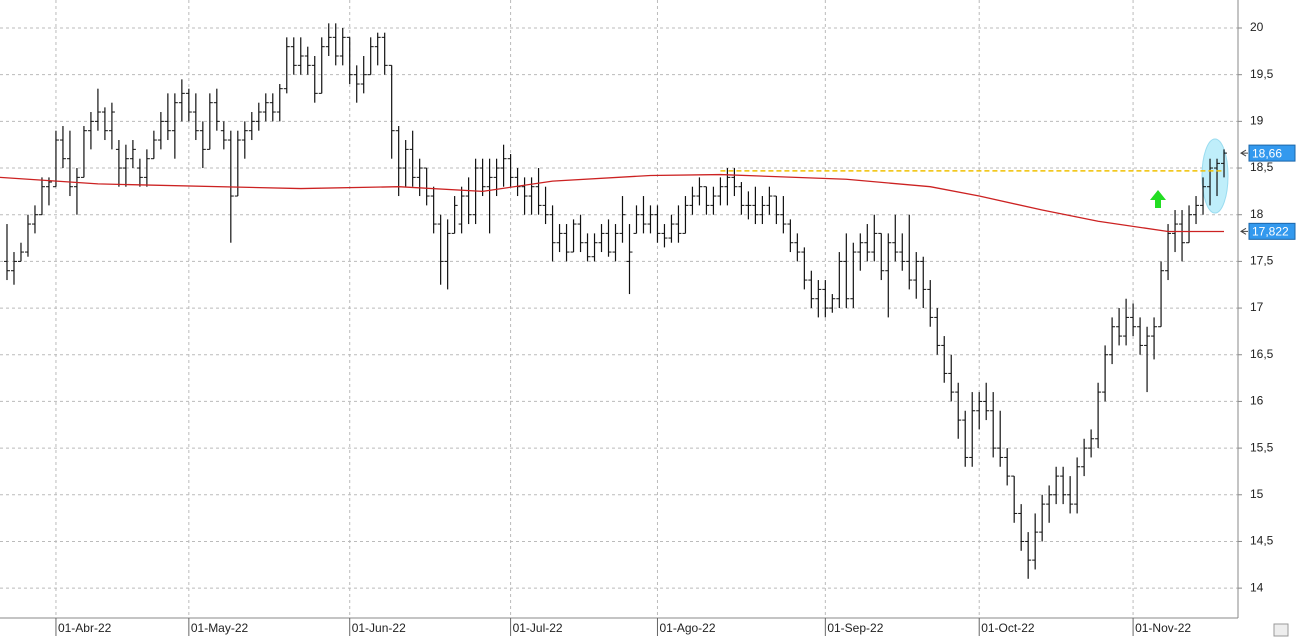  What do you see at coordinates (1262, 447) in the screenshot?
I see `y-tick-label: 15,5` at bounding box center [1262, 447].